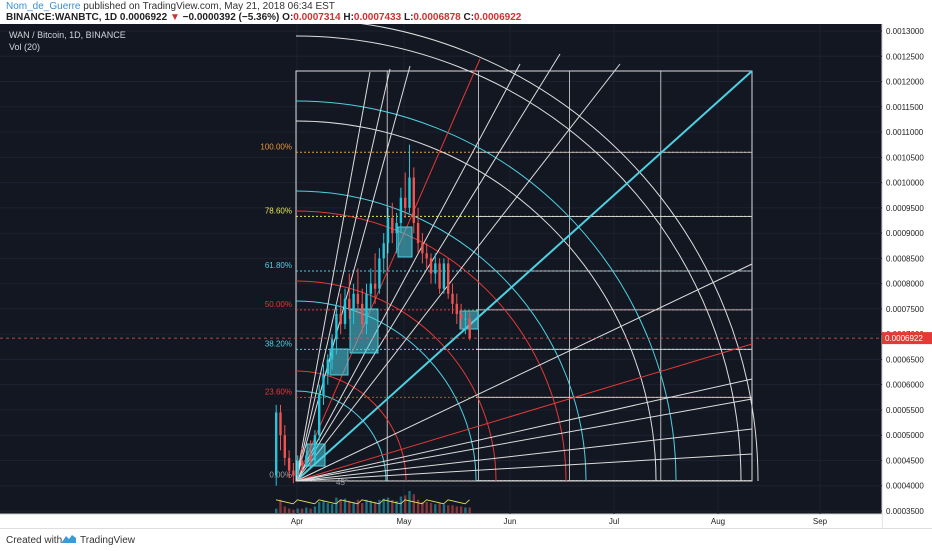  I want to click on price-tick-label: 0.0004500, so click(905, 460).